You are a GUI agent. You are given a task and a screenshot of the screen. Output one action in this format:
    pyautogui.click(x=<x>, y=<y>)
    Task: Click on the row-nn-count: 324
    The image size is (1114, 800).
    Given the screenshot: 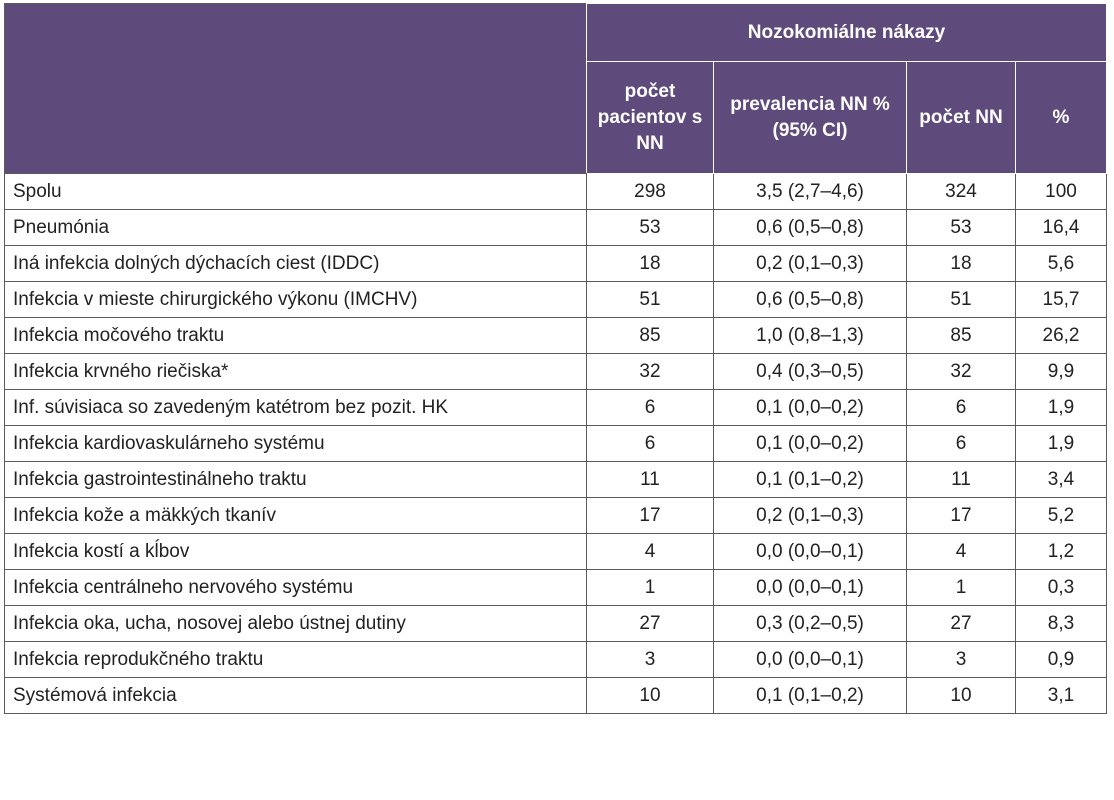 What is the action you would take?
    pyautogui.click(x=961, y=191)
    